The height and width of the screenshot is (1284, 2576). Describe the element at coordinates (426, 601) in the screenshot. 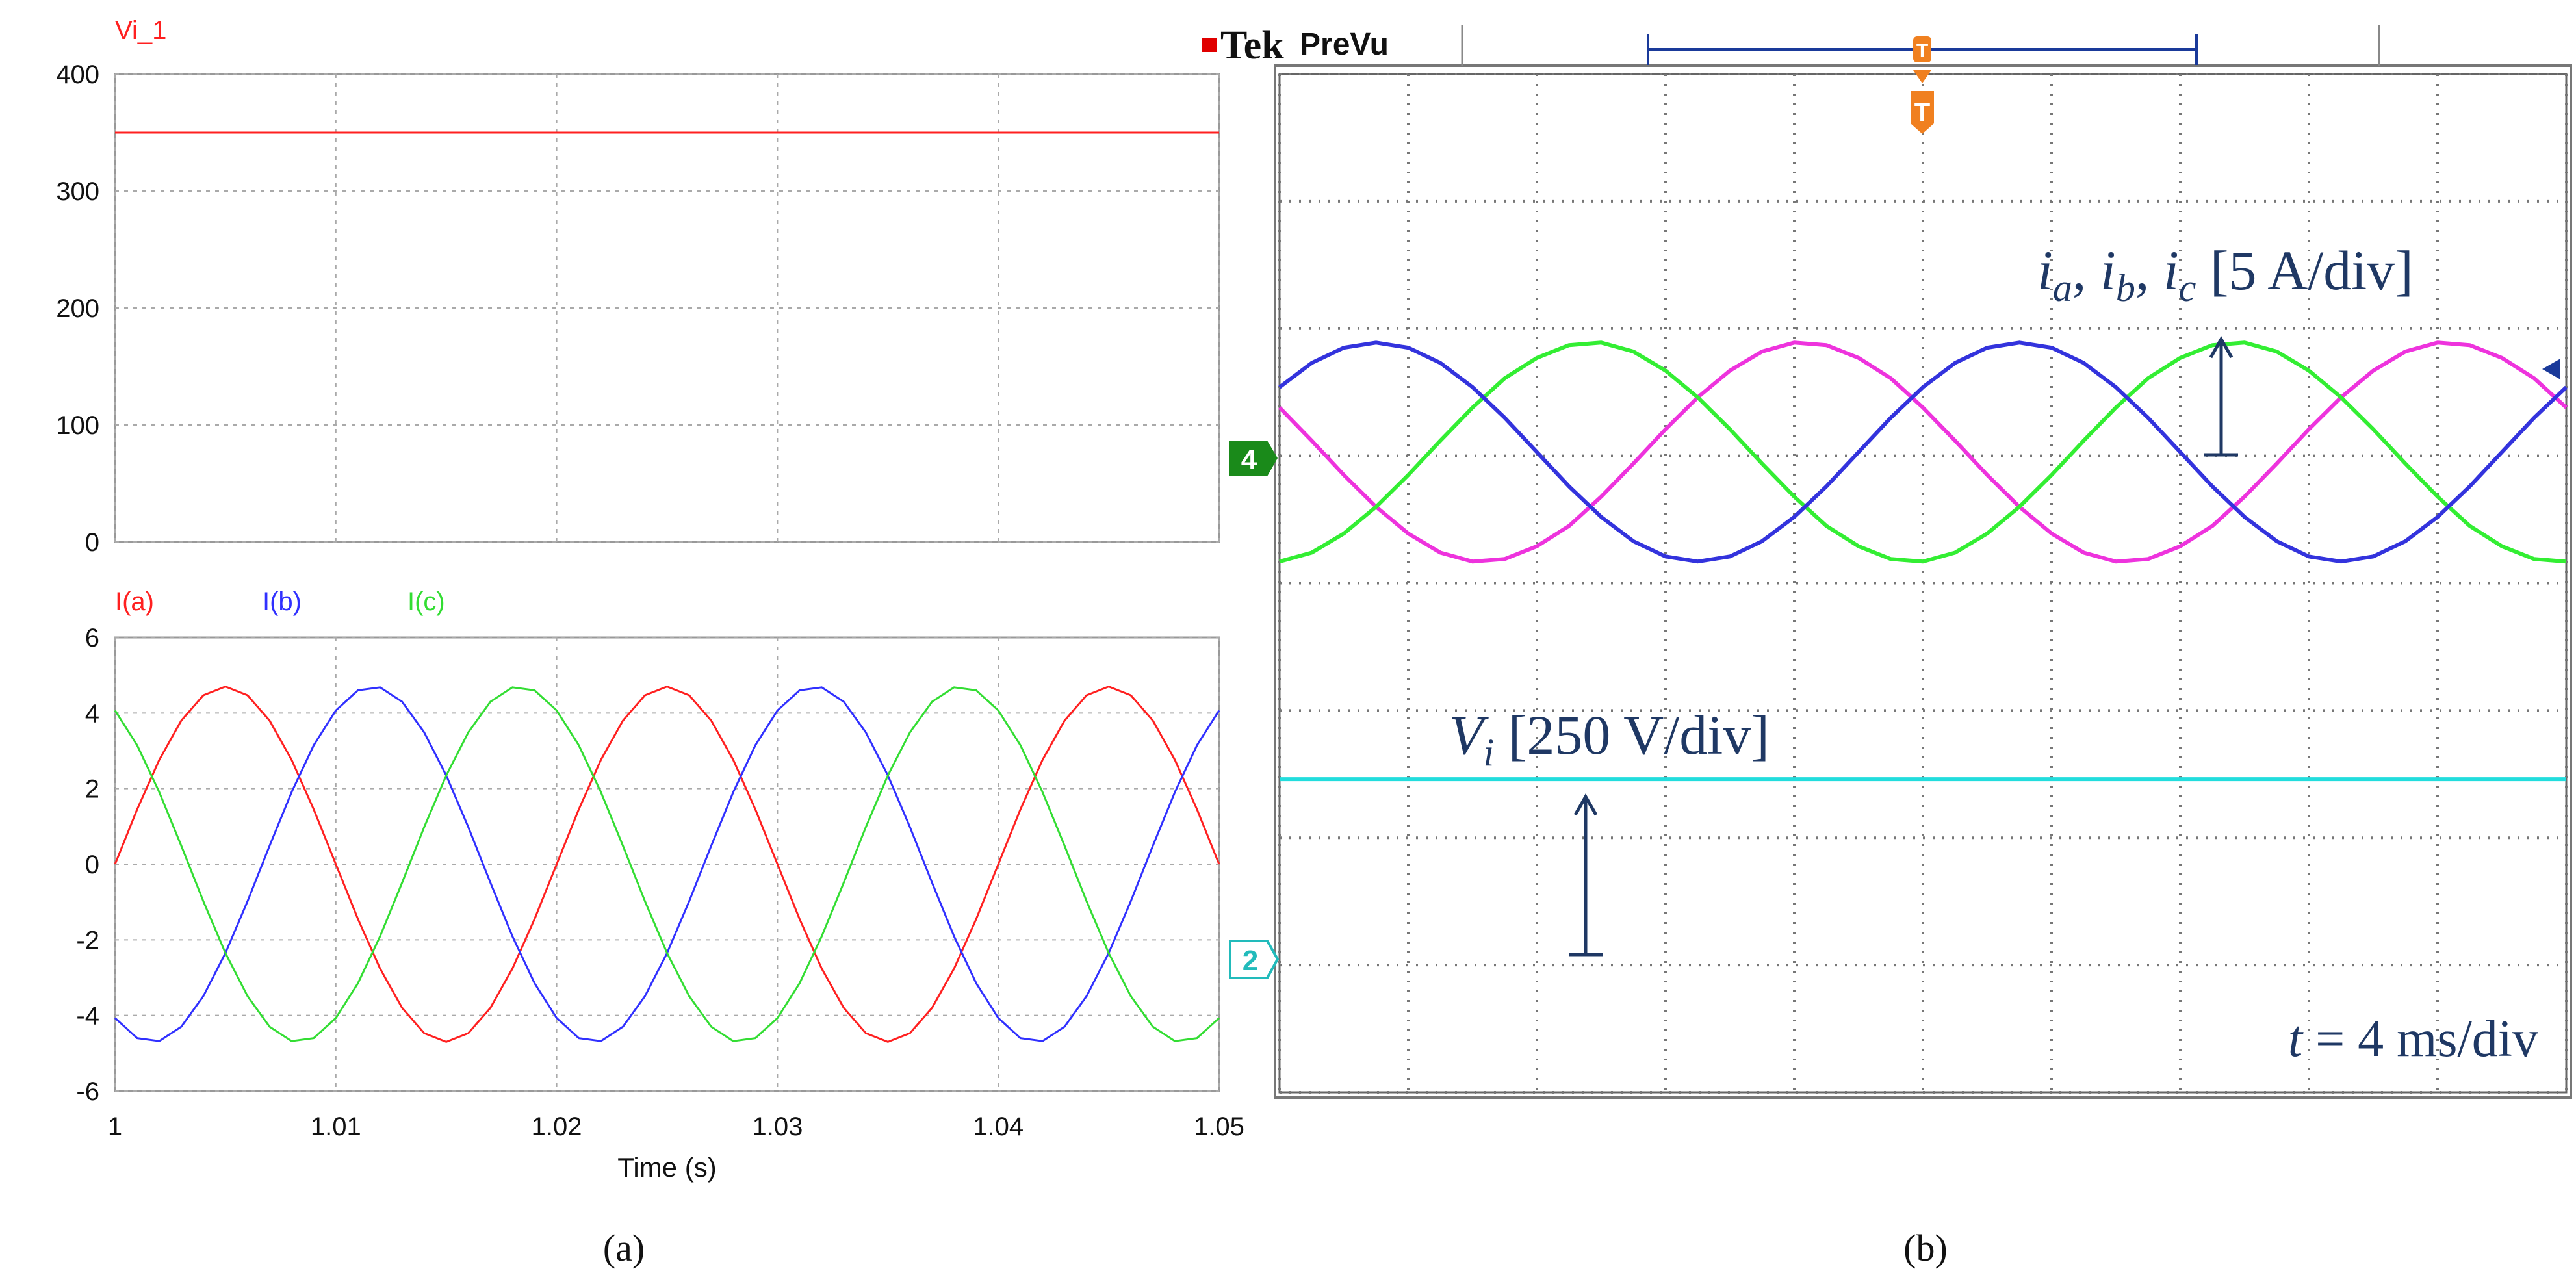

I see `legend-label: I(c)` at that location.